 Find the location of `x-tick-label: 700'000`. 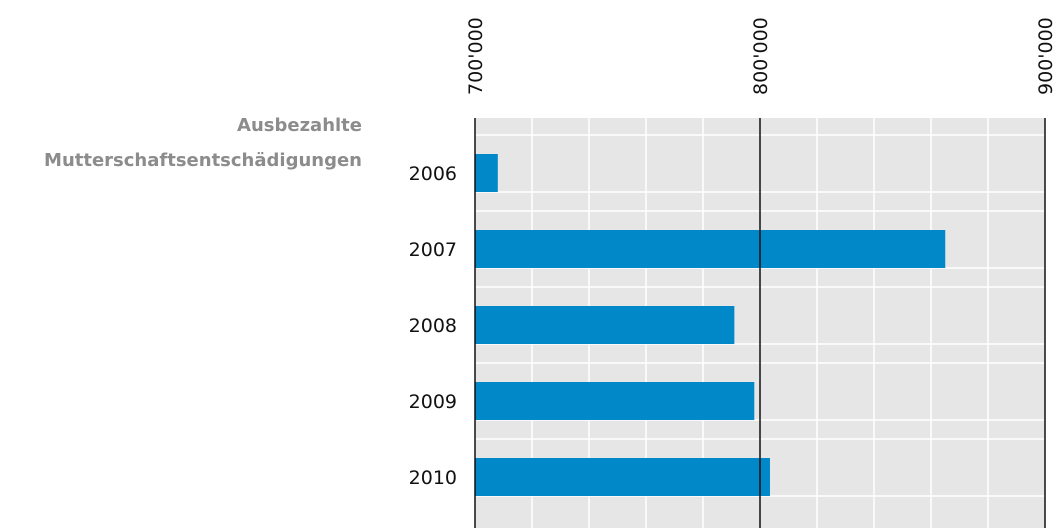

x-tick-label: 700'000 is located at coordinates (476, 56).